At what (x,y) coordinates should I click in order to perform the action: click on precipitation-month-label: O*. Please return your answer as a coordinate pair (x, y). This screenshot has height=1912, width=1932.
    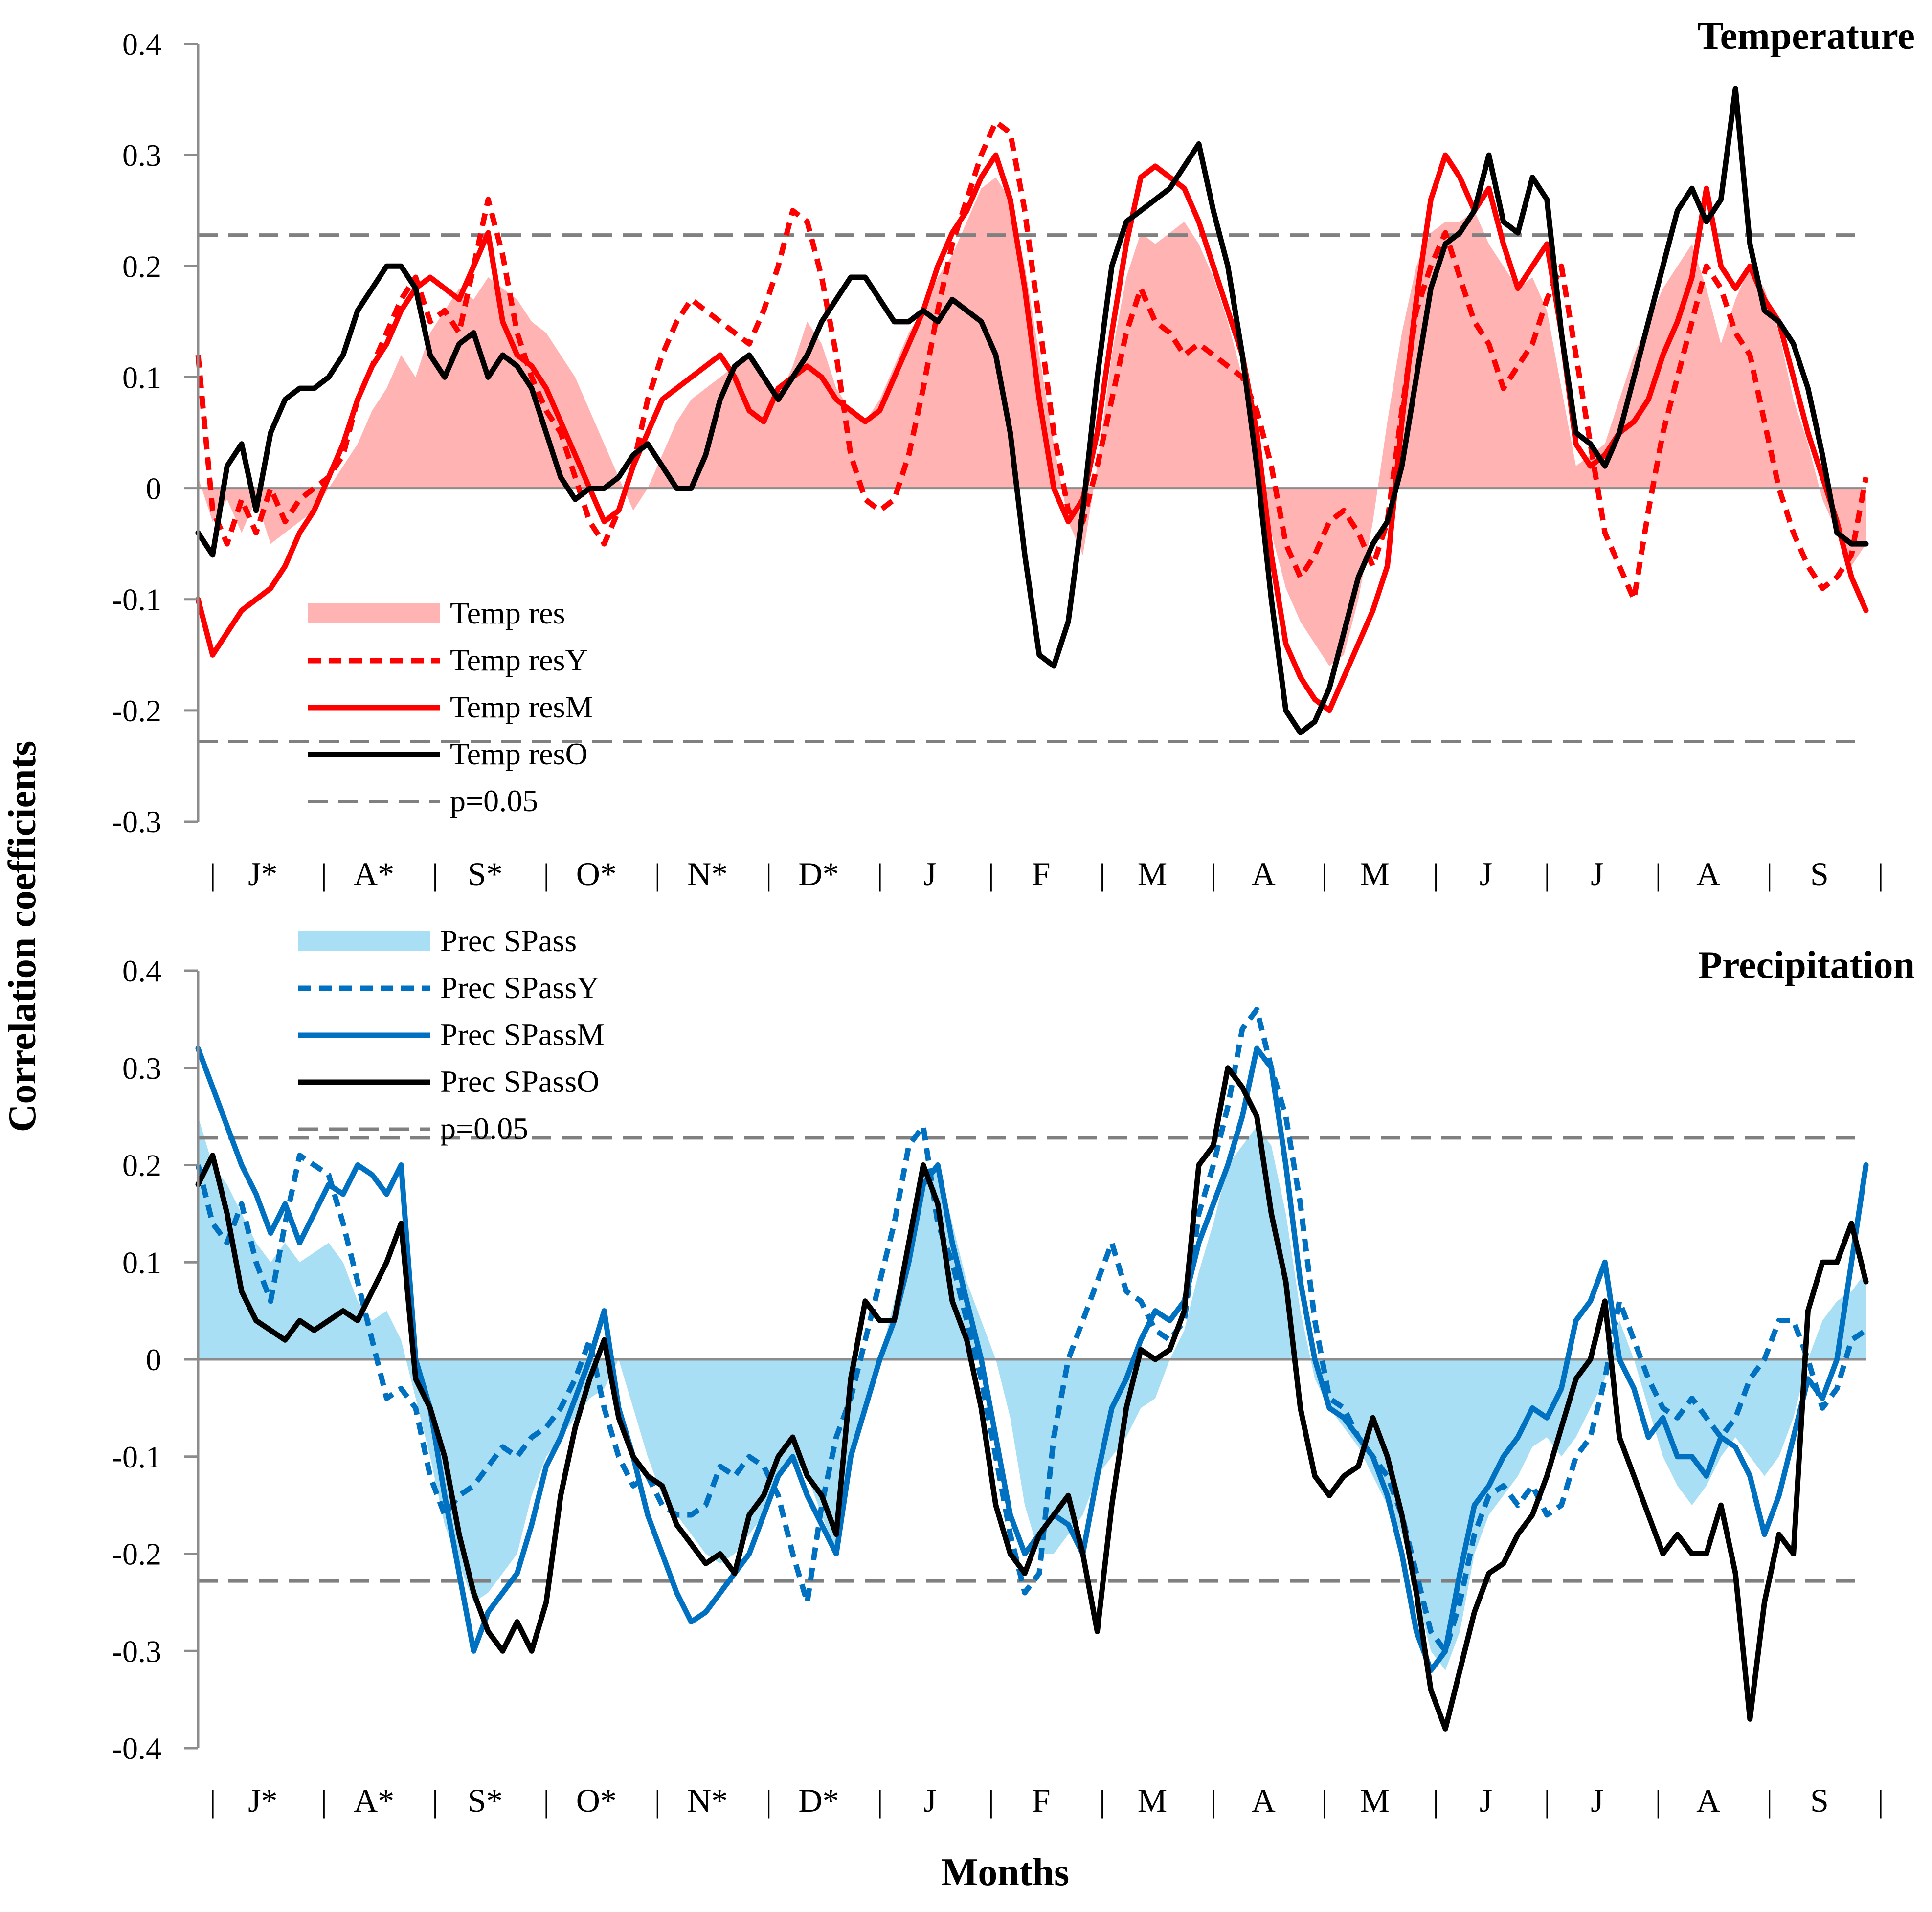
    Looking at the image, I should click on (596, 1800).